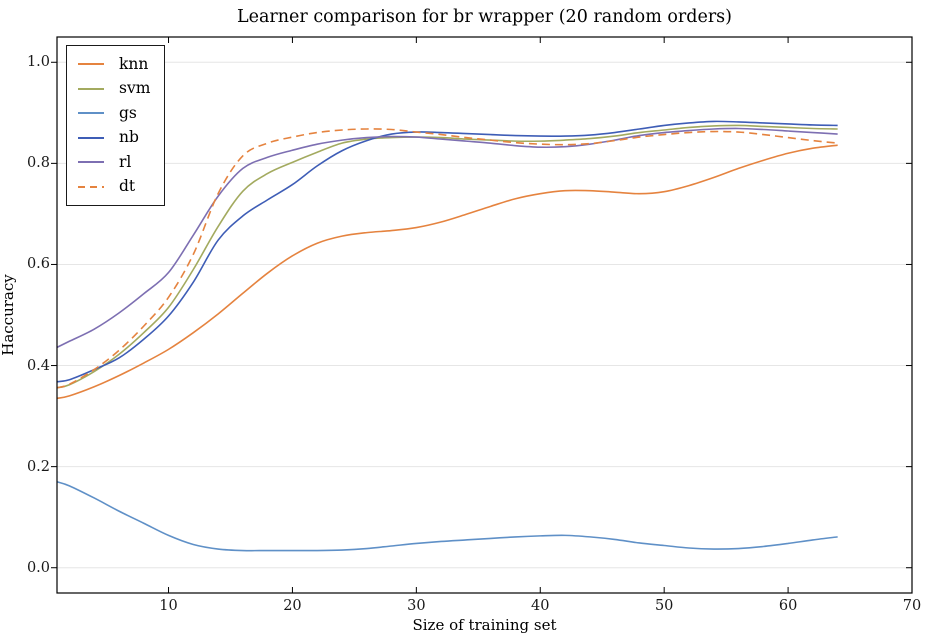 Image resolution: width=928 pixels, height=644 pixels. I want to click on y-tick-label: 0.4, so click(38, 365).